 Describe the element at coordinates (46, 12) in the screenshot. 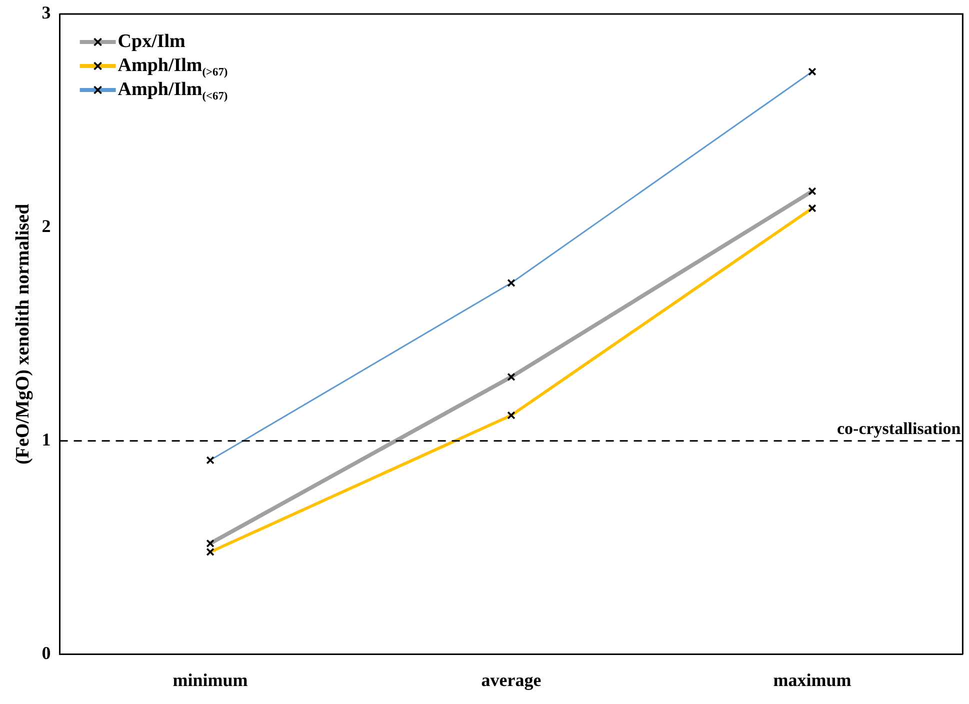

I see `y-tick-label: 3` at that location.